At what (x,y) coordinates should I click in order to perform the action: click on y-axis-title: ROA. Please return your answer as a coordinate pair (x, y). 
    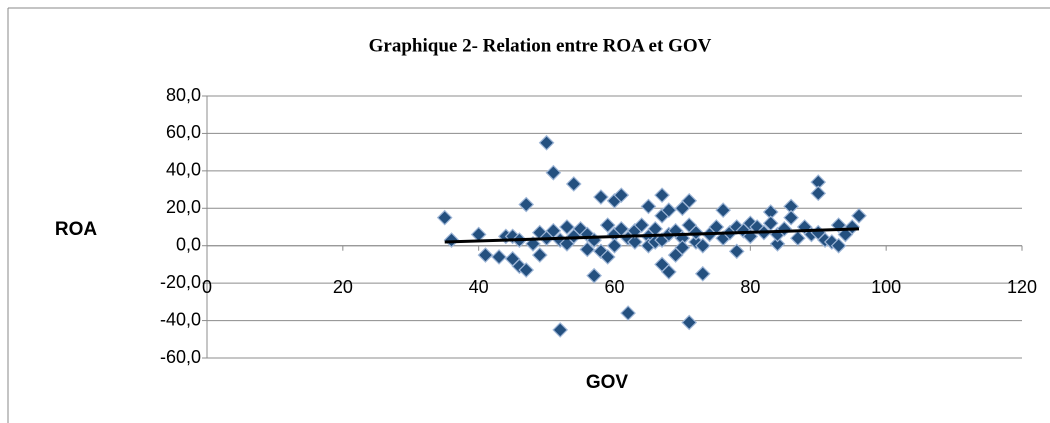
    Looking at the image, I should click on (76, 229).